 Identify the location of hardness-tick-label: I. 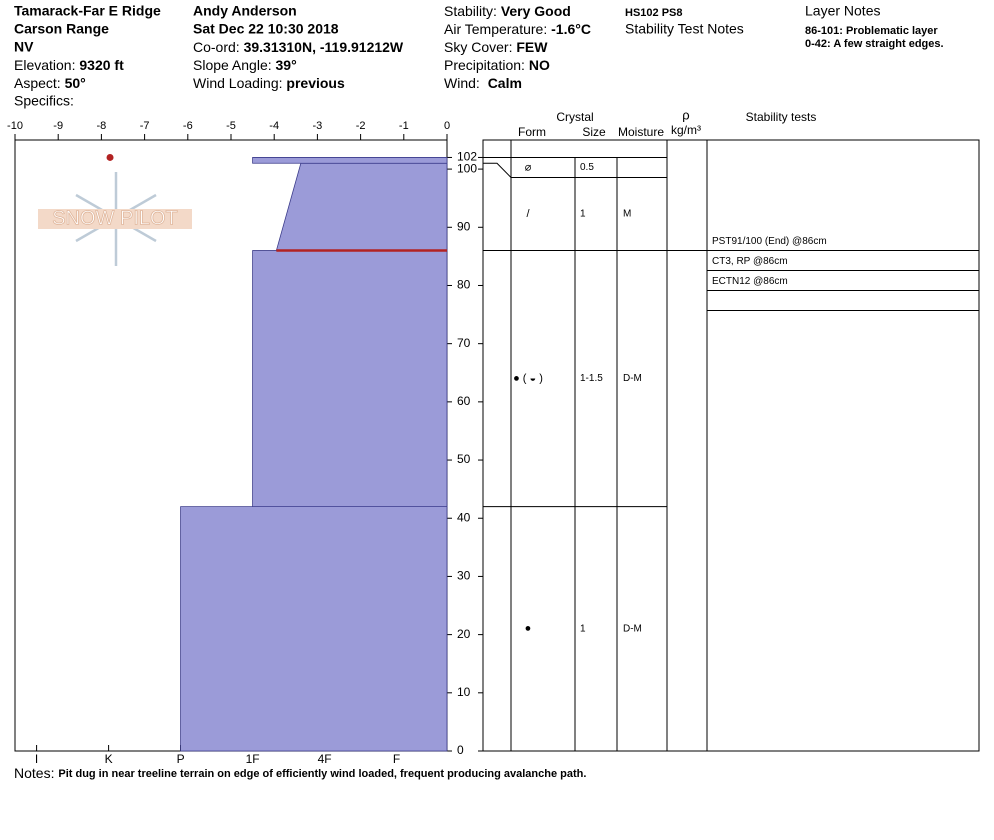
(36, 759).